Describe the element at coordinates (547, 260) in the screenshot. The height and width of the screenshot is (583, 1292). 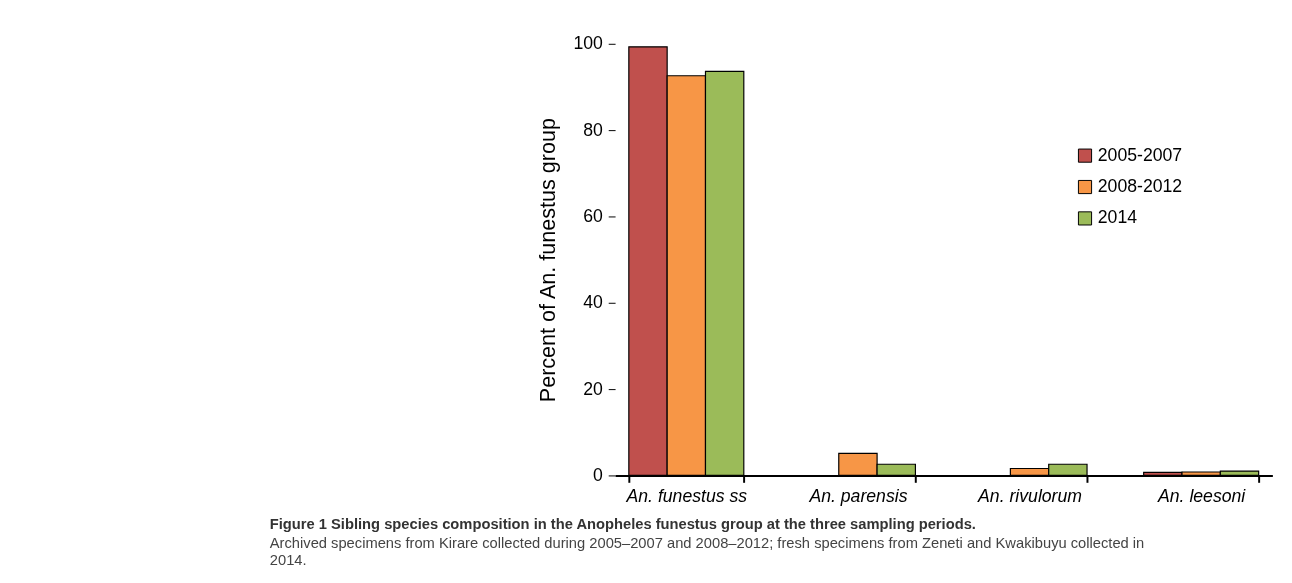
I see `y-axis-title: Percent of An. funestus group` at that location.